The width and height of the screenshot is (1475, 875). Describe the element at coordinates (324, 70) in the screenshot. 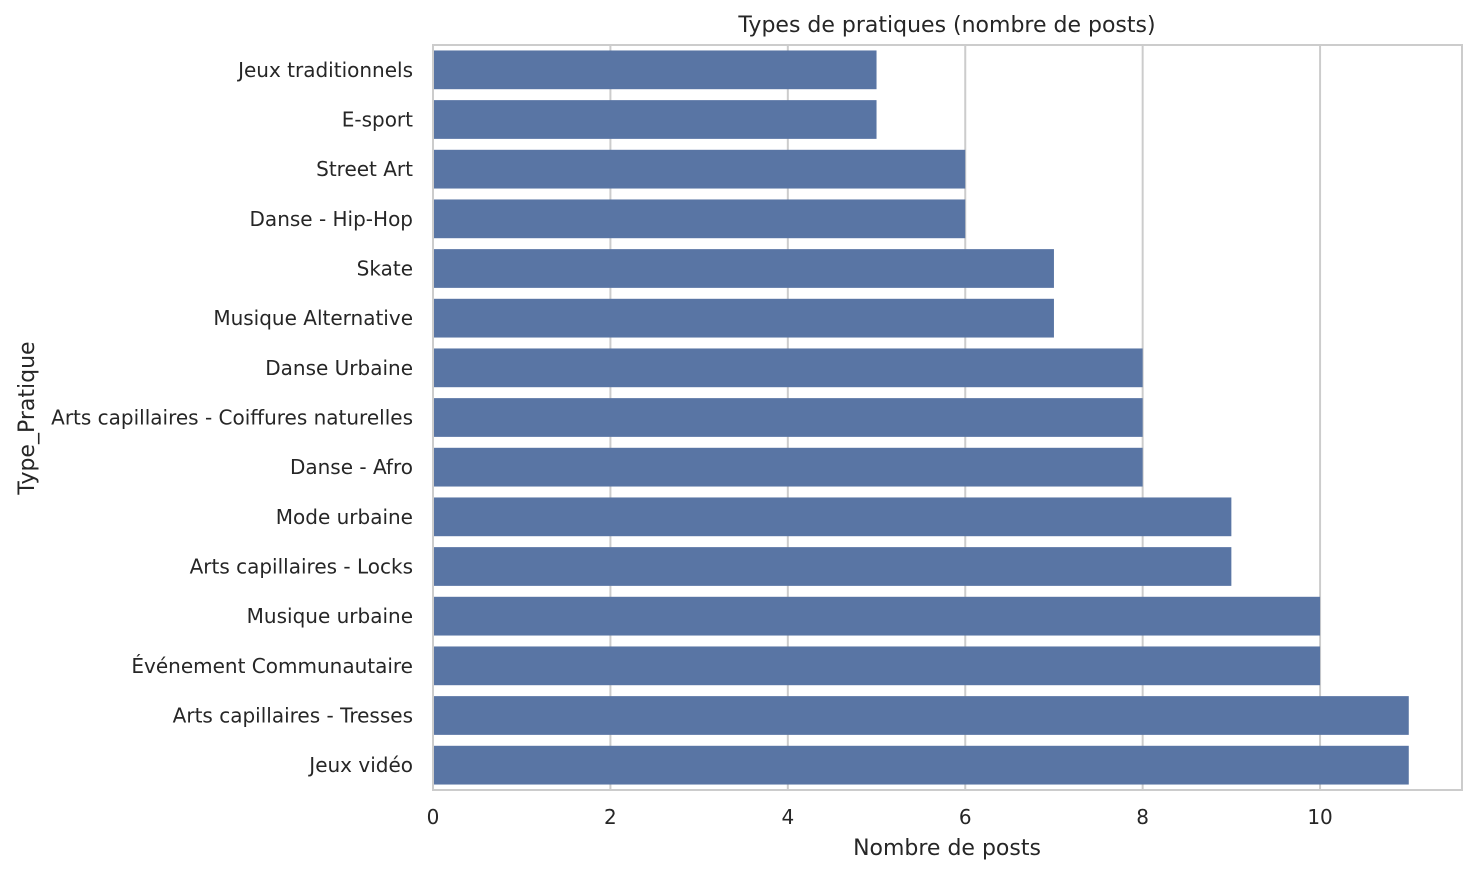

I see `y-tick-label: Jeux traditionnels` at that location.